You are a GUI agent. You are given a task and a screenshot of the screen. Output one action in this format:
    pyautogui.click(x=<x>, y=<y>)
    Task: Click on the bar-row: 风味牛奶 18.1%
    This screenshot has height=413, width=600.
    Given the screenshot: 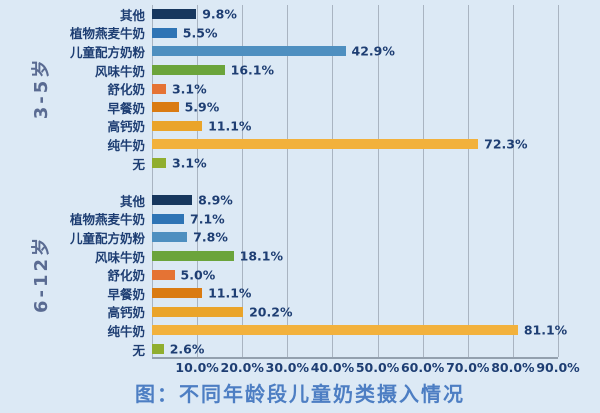 What is the action you would take?
    pyautogui.click(x=279, y=256)
    